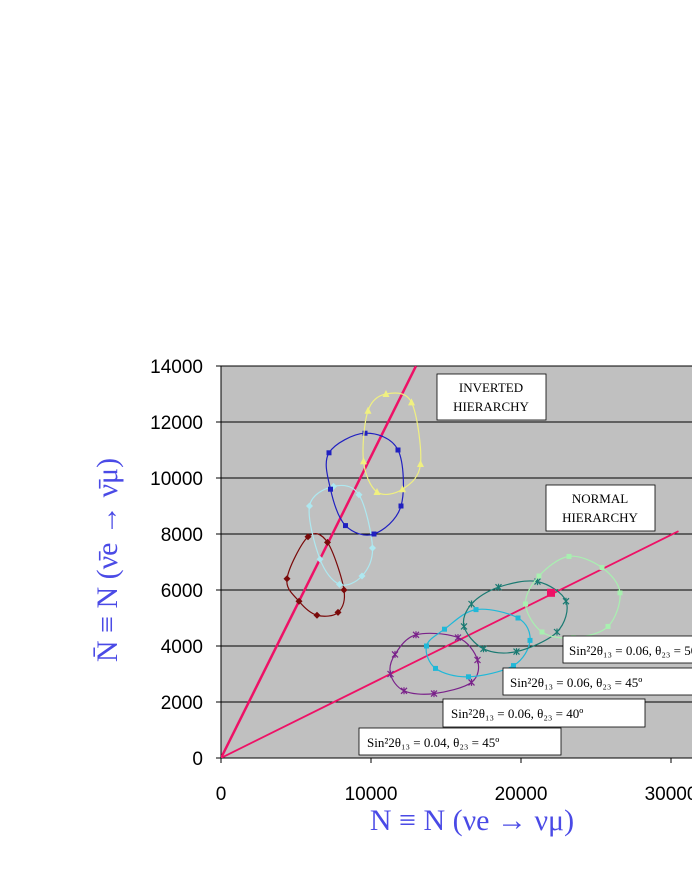 The image size is (692, 896). I want to click on param-label-1: Sin²2θ₁₃ = 0.06, θ₂₃ = 50º, so click(630, 650).